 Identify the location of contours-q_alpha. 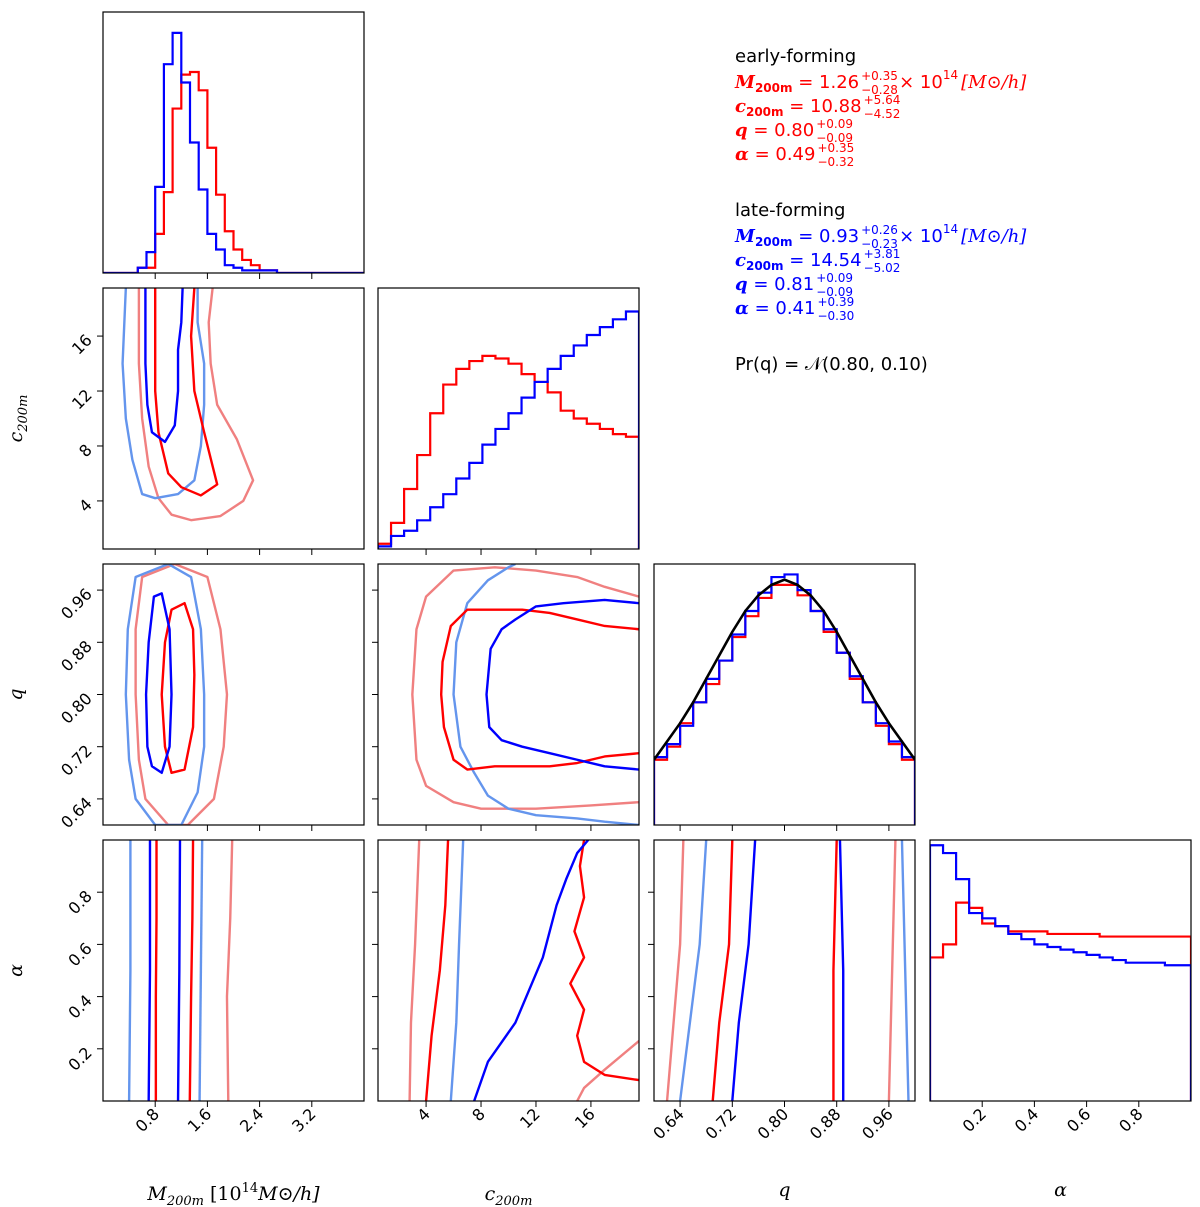
(787, 970).